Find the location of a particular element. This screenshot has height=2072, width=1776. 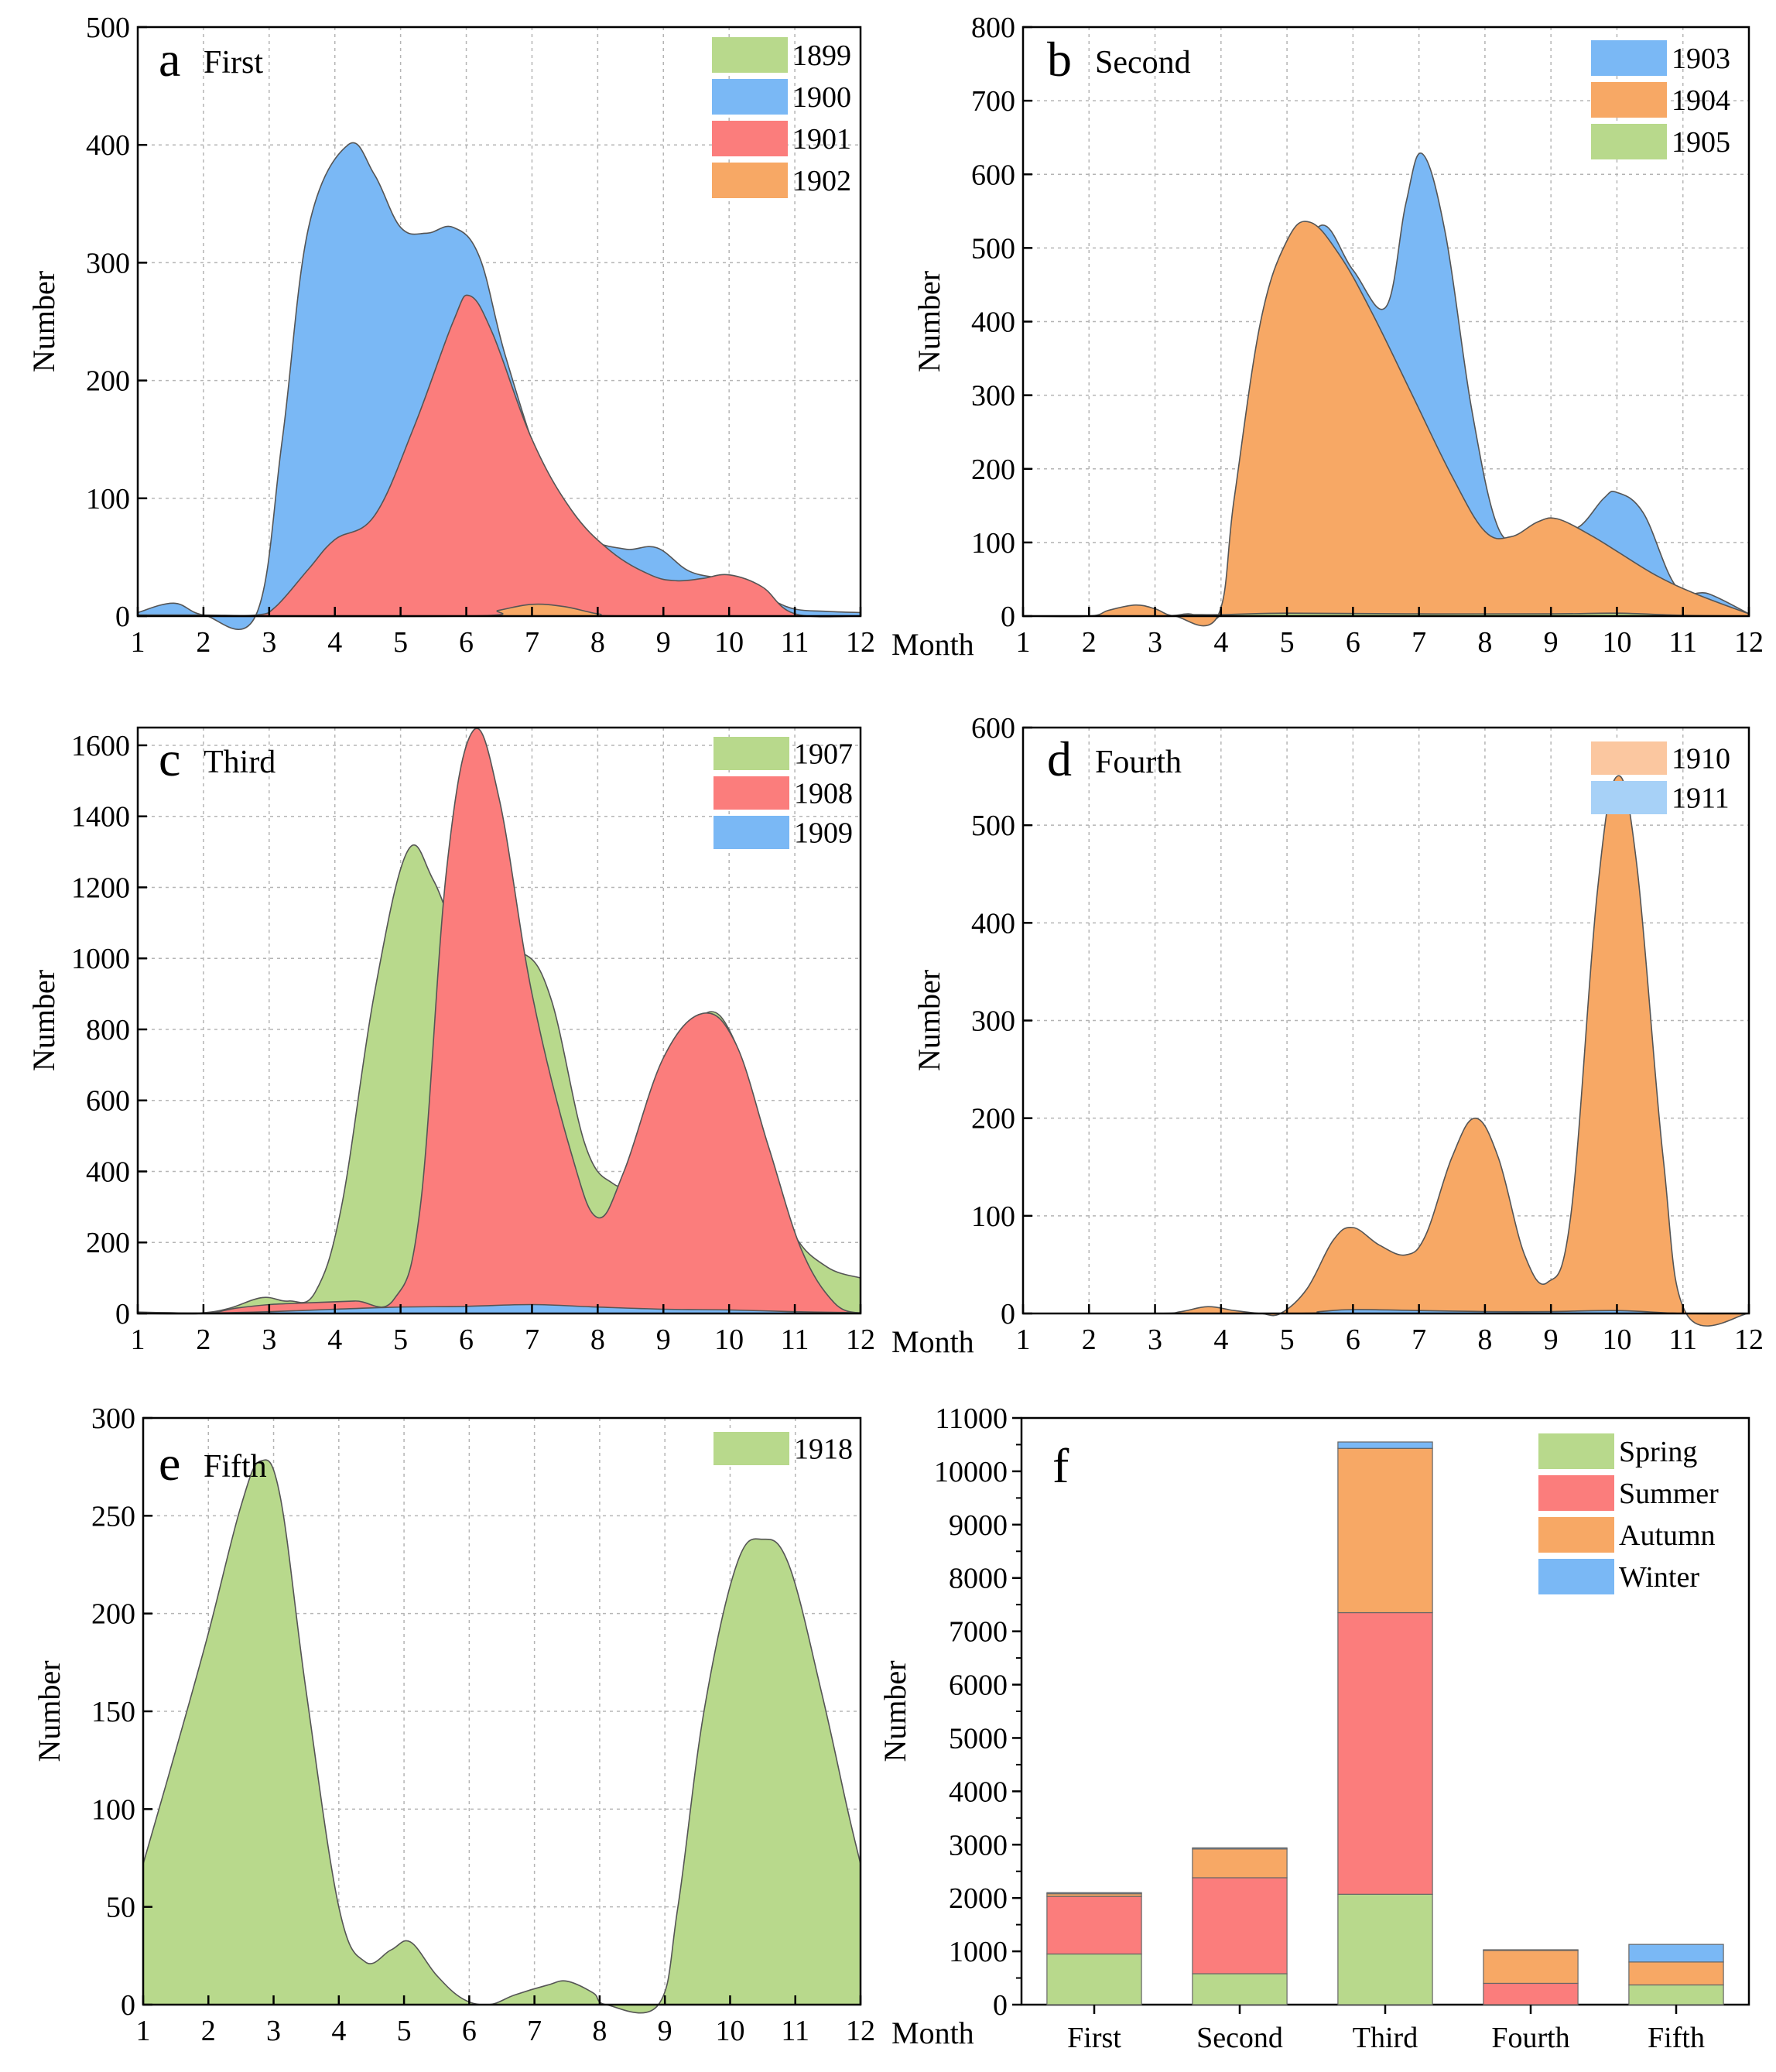

bar-fourth-summer is located at coordinates (1531, 1994).